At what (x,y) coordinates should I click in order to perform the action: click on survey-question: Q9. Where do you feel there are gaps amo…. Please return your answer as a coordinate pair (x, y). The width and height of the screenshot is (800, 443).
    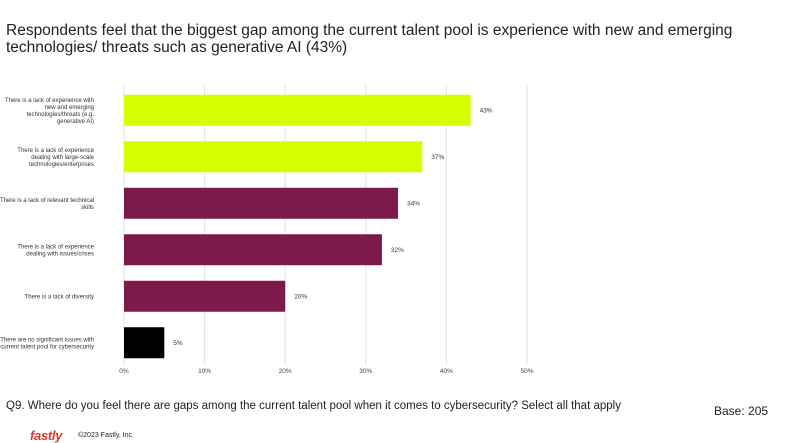
    Looking at the image, I should click on (313, 406).